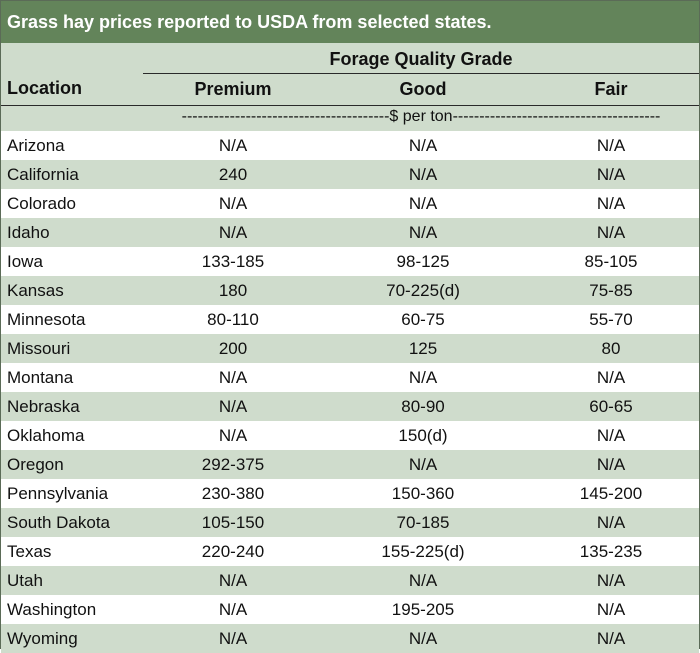 The image size is (700, 653). What do you see at coordinates (233, 348) in the screenshot?
I see `premium-cell: 200` at bounding box center [233, 348].